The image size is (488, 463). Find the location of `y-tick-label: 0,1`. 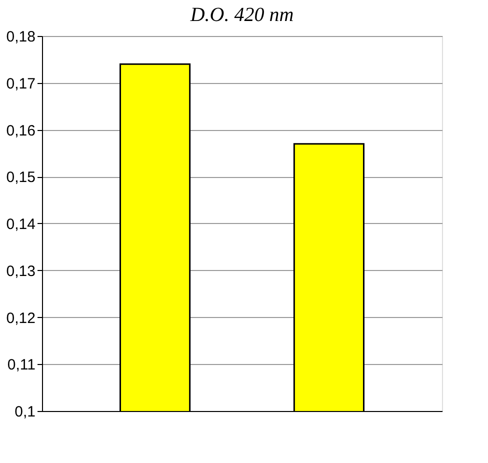

y-tick-label: 0,1 is located at coordinates (25, 412).